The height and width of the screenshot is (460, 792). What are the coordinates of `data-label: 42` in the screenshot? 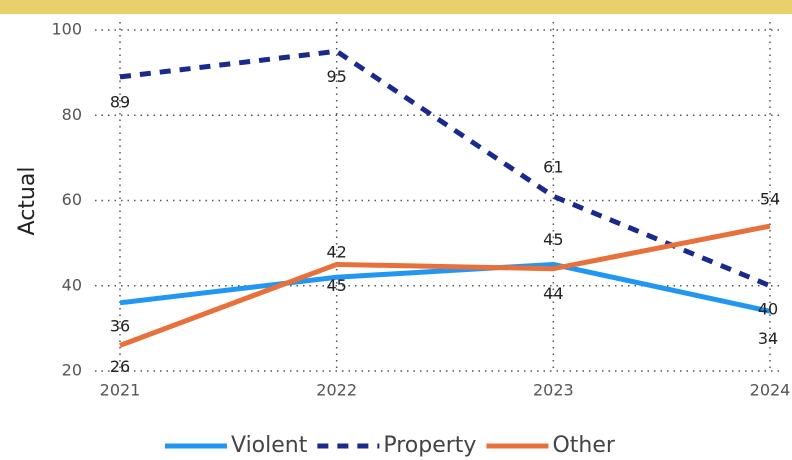 It's located at (336, 252).